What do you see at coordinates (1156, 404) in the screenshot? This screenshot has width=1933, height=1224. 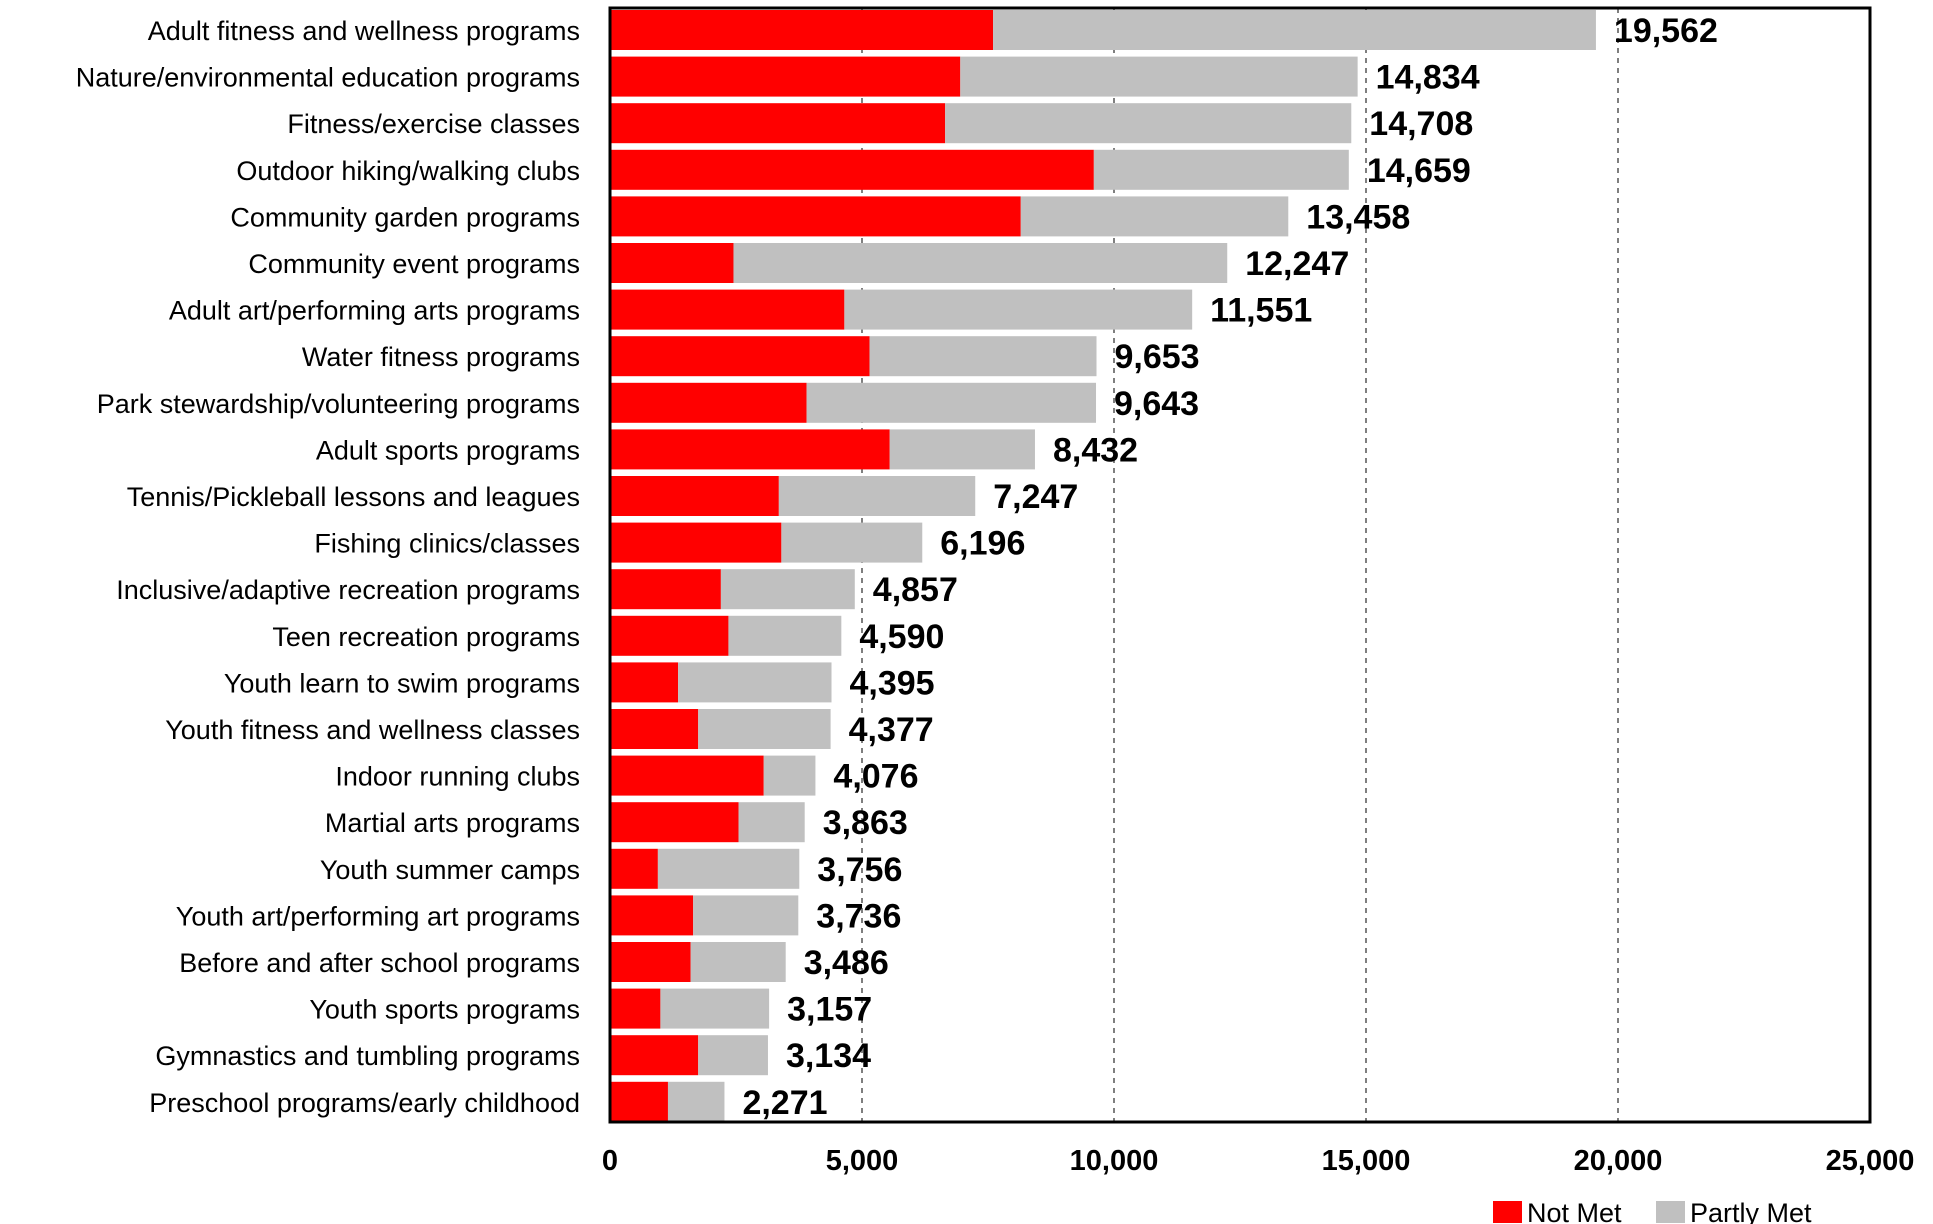 I see `total-value-label: 9,643` at bounding box center [1156, 404].